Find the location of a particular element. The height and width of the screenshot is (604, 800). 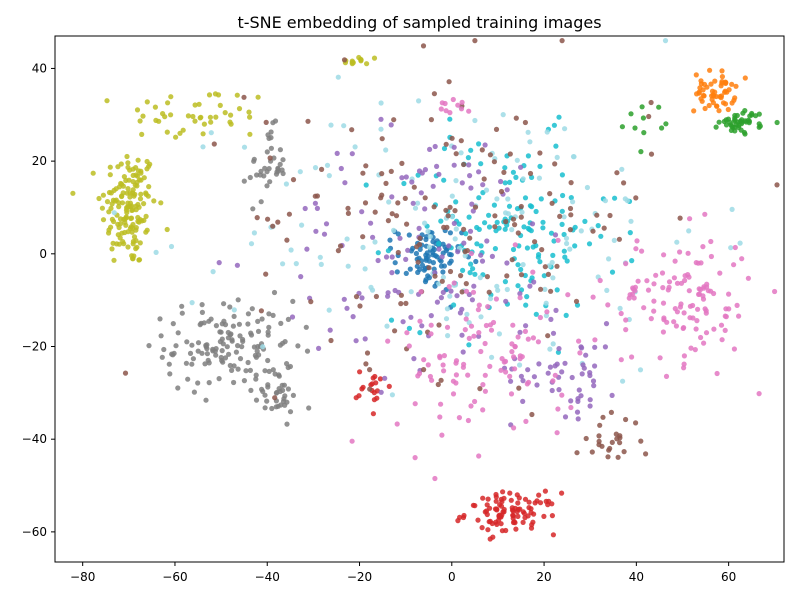

x-tick-label: −40 is located at coordinates (267, 577).